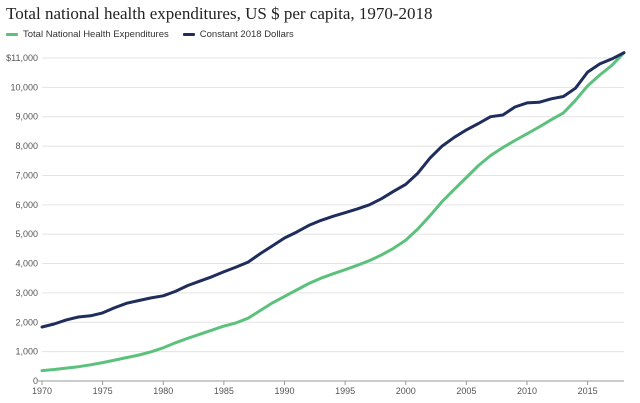 This screenshot has height=403, width=640. Describe the element at coordinates (26, 293) in the screenshot. I see `y-tick-label: 3,000` at that location.